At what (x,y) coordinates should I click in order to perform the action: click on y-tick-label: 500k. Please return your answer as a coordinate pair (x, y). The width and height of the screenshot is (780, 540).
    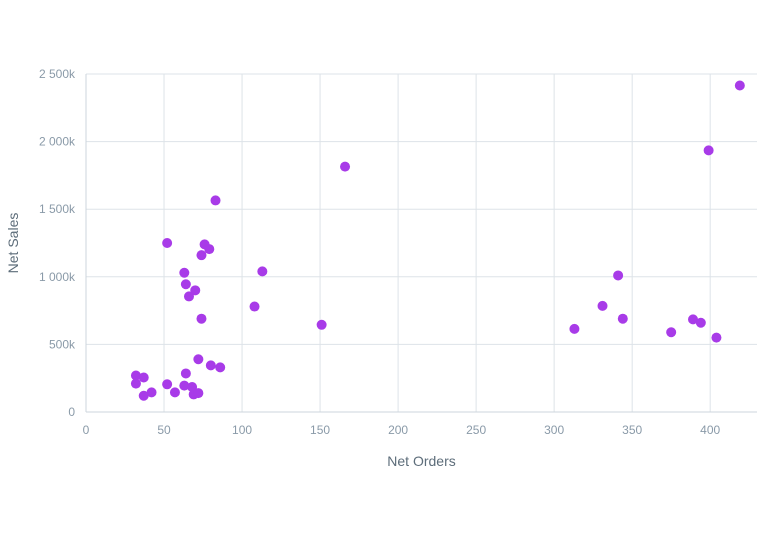
    Looking at the image, I should click on (62, 344).